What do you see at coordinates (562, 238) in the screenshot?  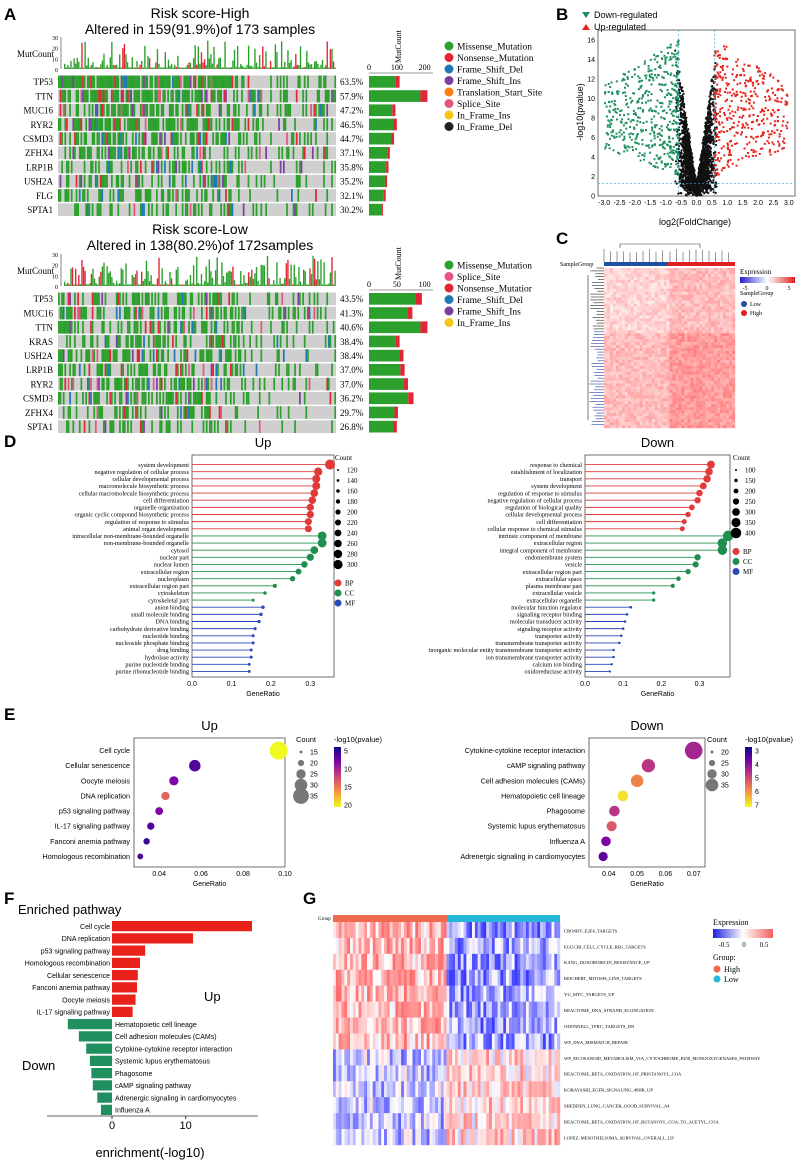 I see `panel-label-c: C` at bounding box center [562, 238].